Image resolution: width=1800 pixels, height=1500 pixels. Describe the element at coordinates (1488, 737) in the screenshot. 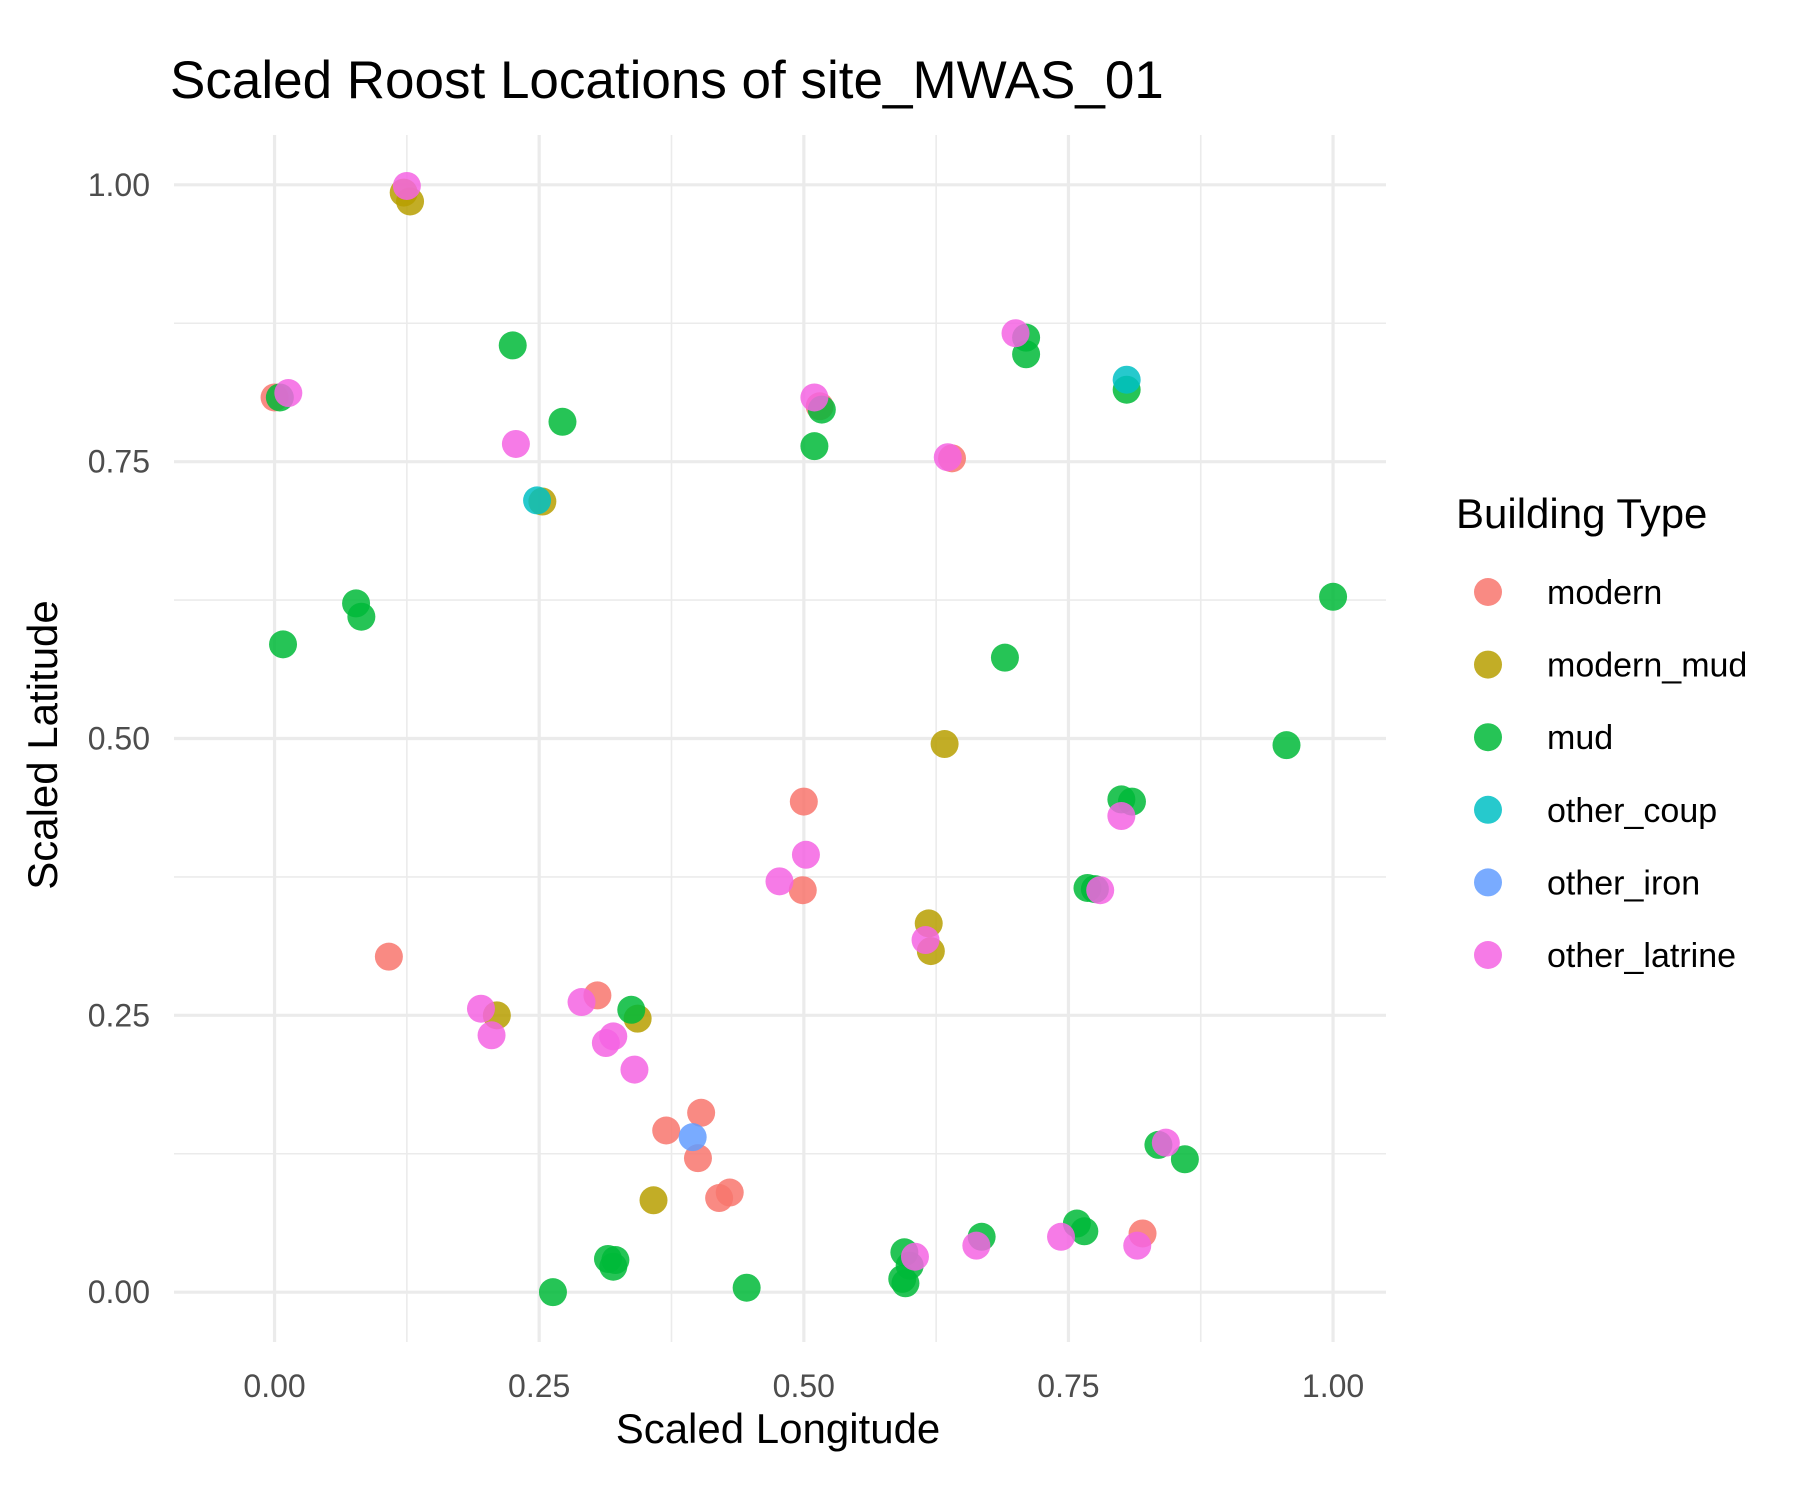

I see `legend-key-mud` at that location.